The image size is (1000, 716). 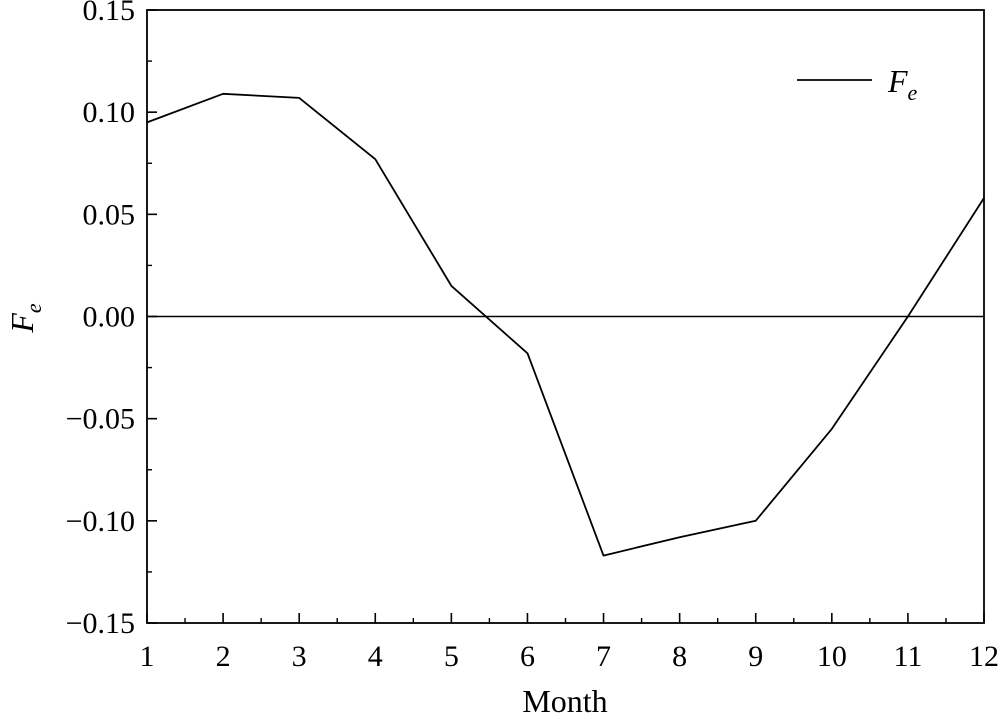 What do you see at coordinates (755, 656) in the screenshot?
I see `x-tick-label: 9` at bounding box center [755, 656].